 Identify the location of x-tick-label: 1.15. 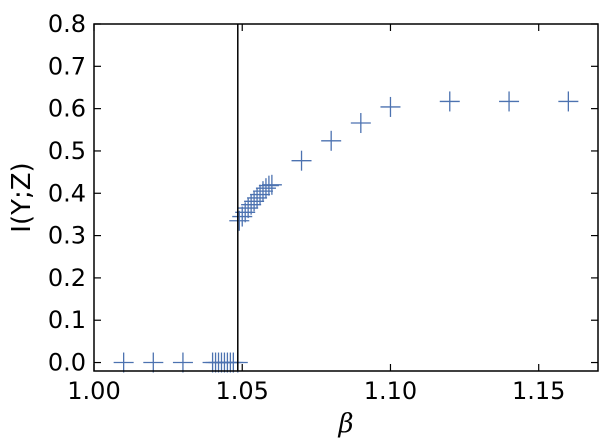
(538, 391).